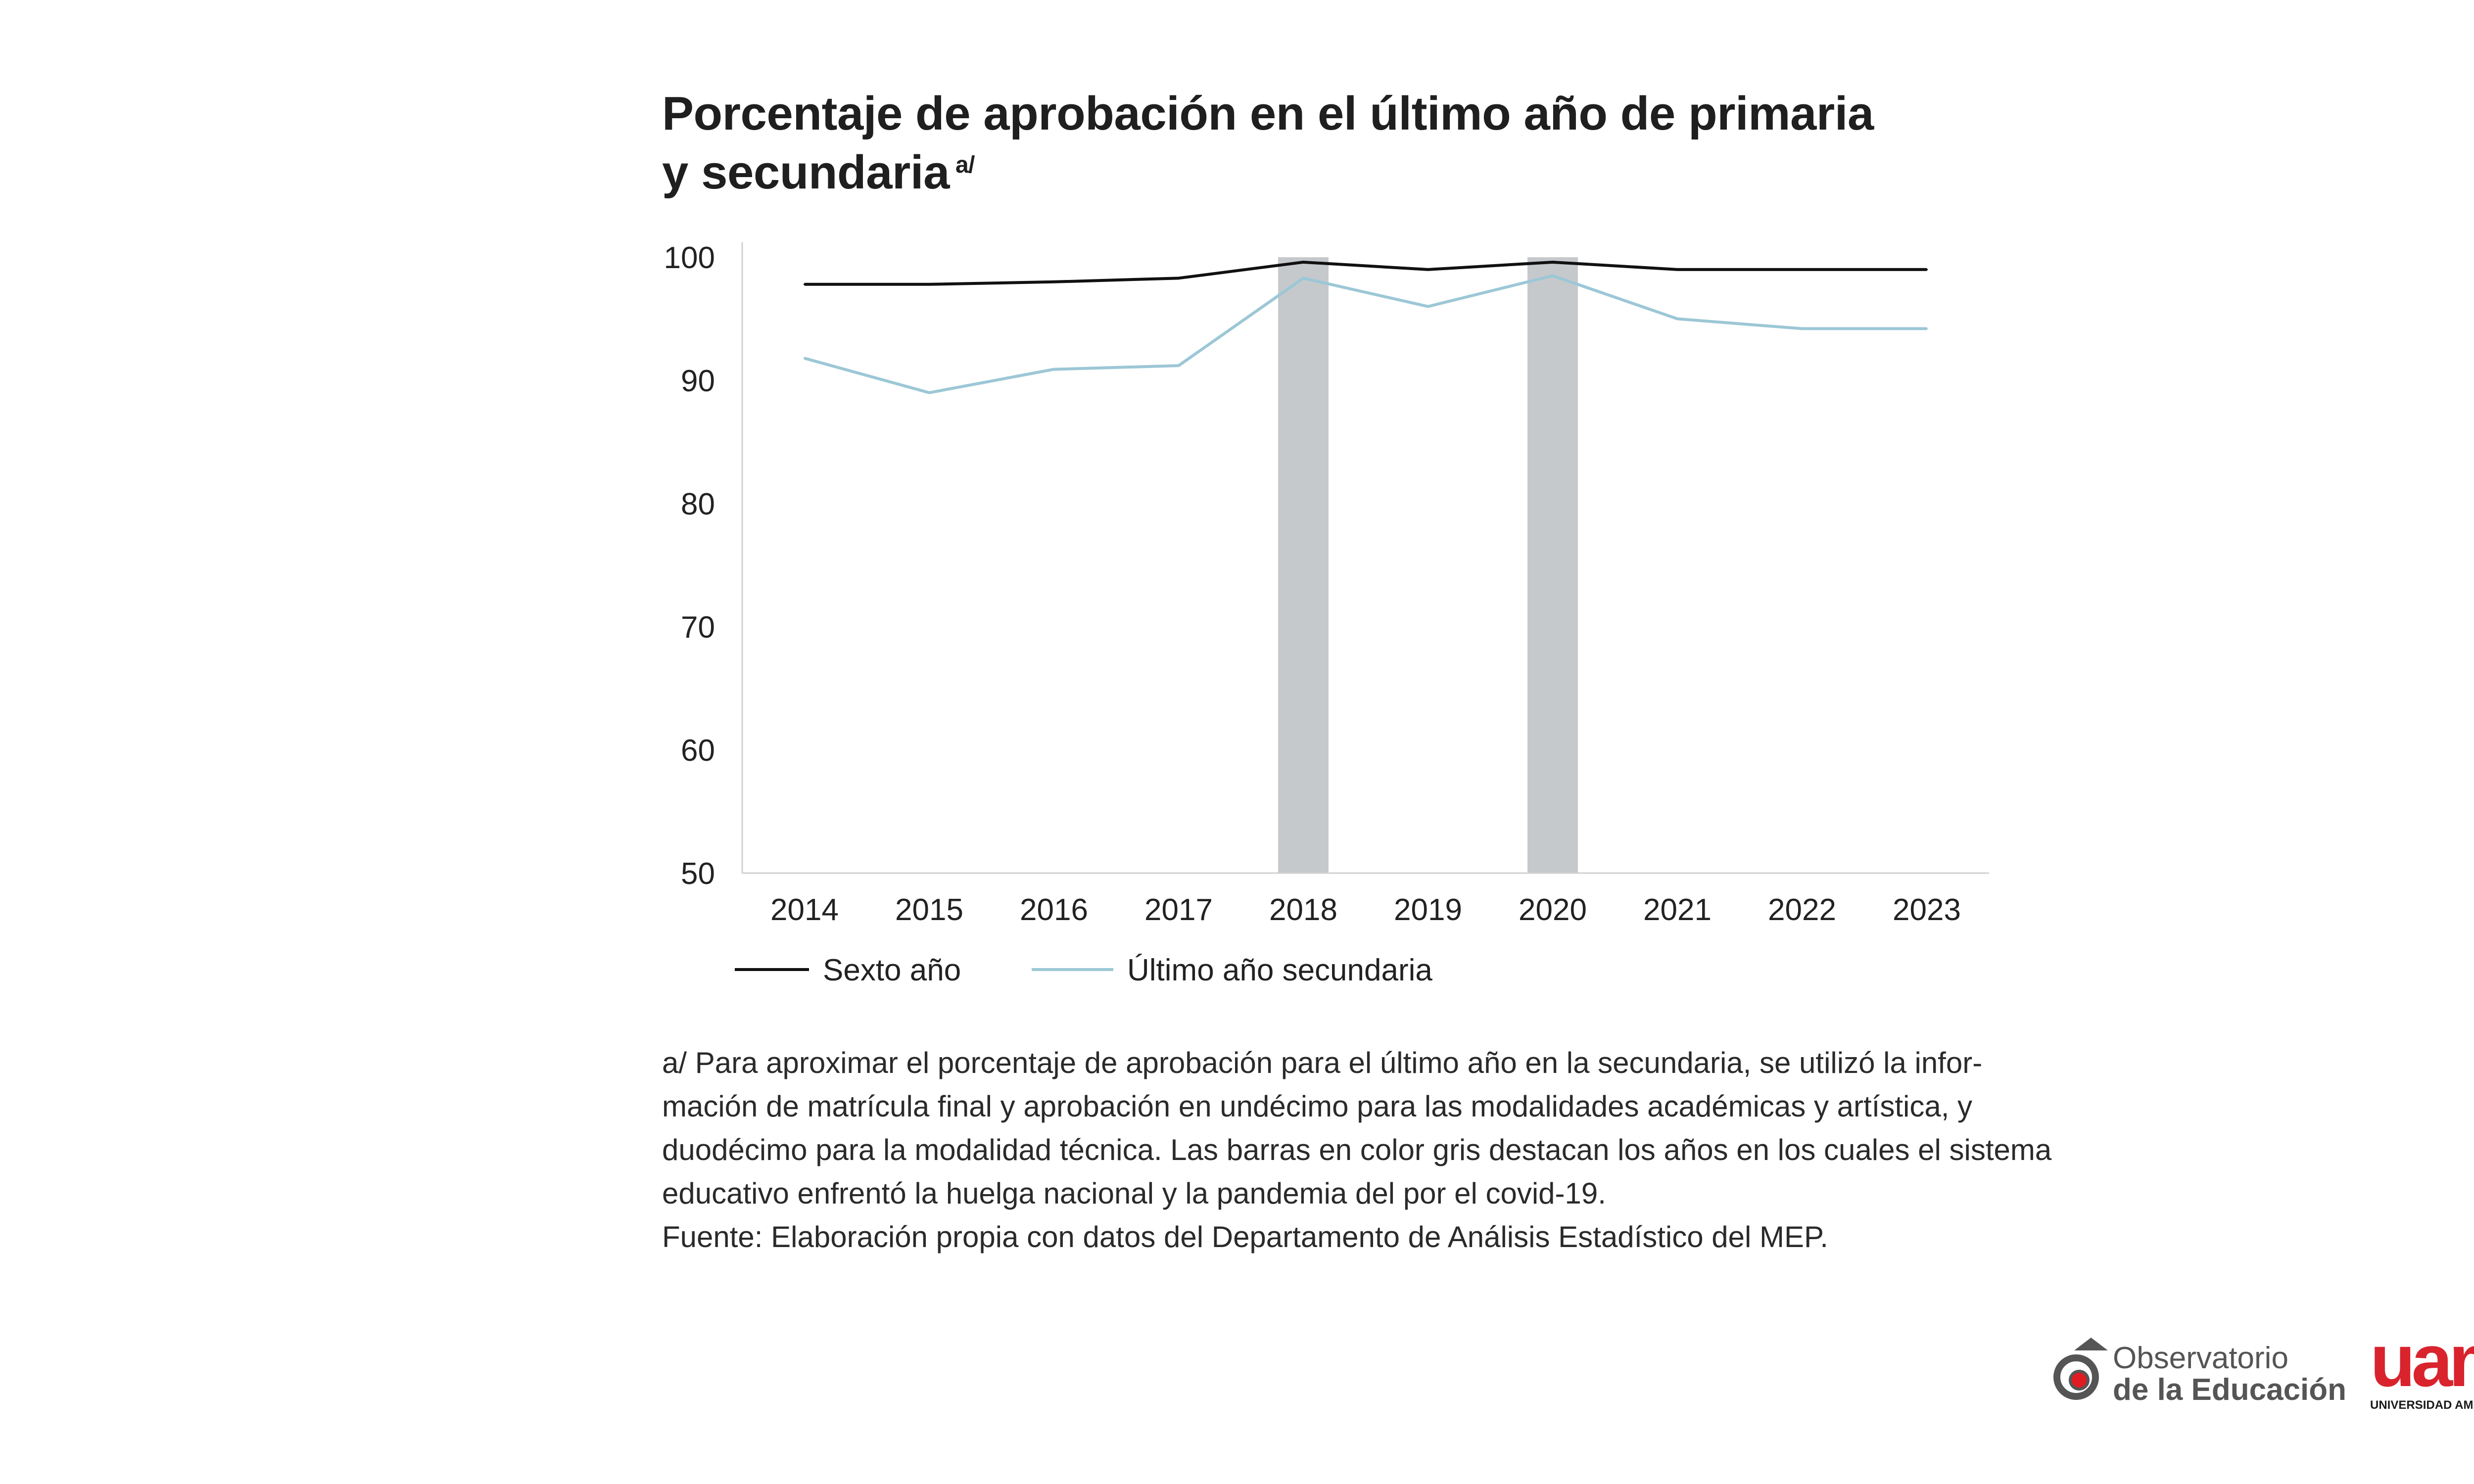 Image resolution: width=2474 pixels, height=1484 pixels. What do you see at coordinates (698, 381) in the screenshot?
I see `y-tick-label-90: 90` at bounding box center [698, 381].